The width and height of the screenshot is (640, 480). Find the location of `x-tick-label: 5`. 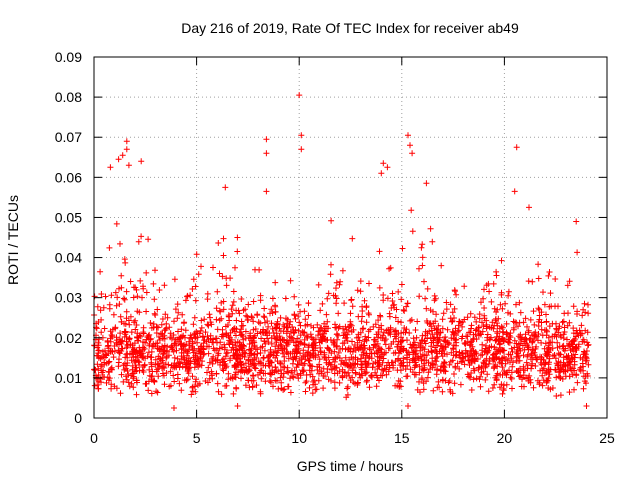

x-tick-label: 5 is located at coordinates (197, 438).